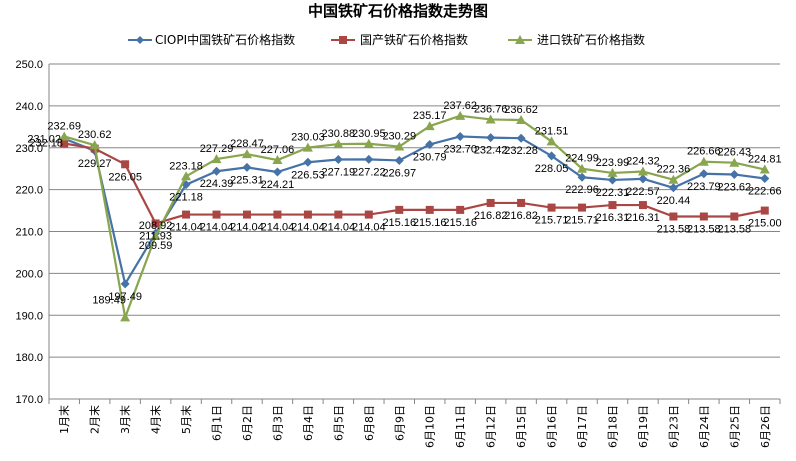  I want to click on data-label-imported: 237.62, so click(460, 106).